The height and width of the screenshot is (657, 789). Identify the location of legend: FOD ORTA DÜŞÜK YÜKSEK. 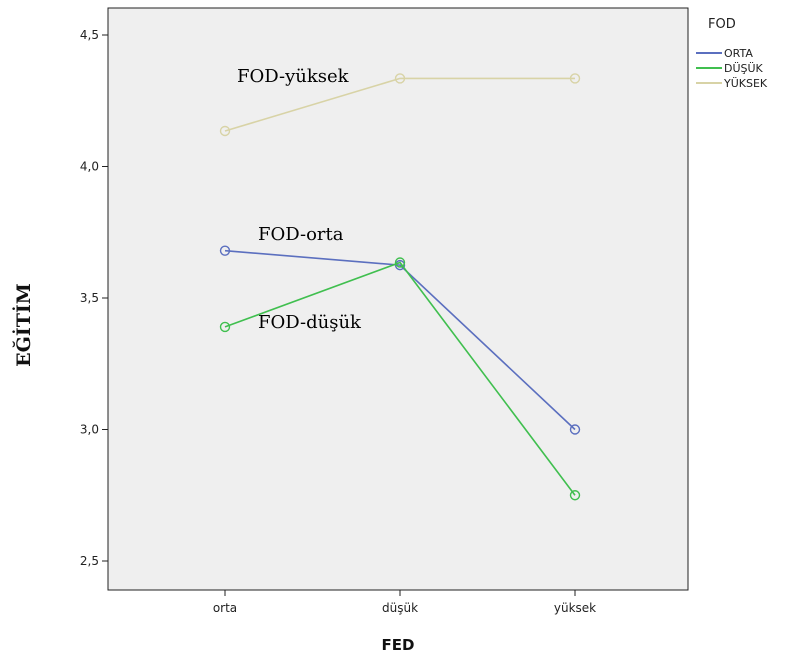
(732, 53).